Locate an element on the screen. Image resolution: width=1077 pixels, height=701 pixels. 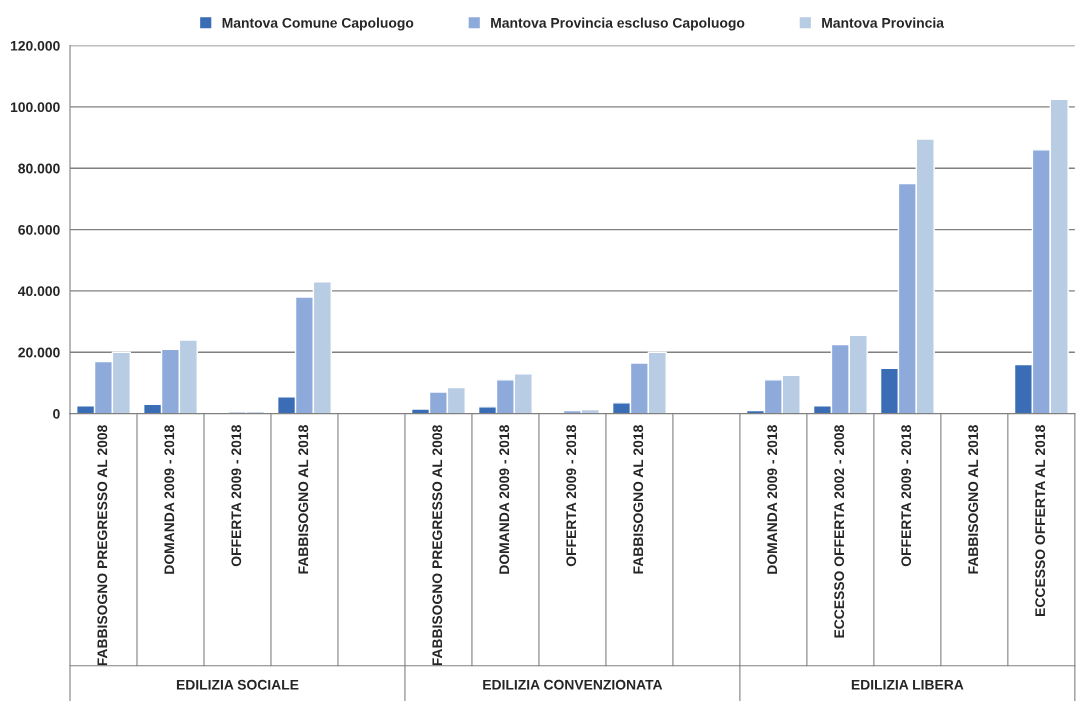
y-tick-label: 100.000 is located at coordinates (35, 107).